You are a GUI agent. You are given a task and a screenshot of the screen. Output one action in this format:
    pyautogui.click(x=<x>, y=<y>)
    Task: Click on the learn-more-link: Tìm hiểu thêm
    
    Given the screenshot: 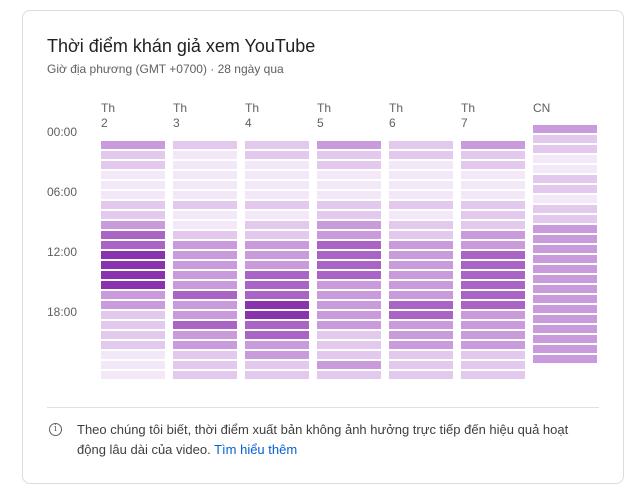 What is the action you would take?
    pyautogui.click(x=256, y=449)
    